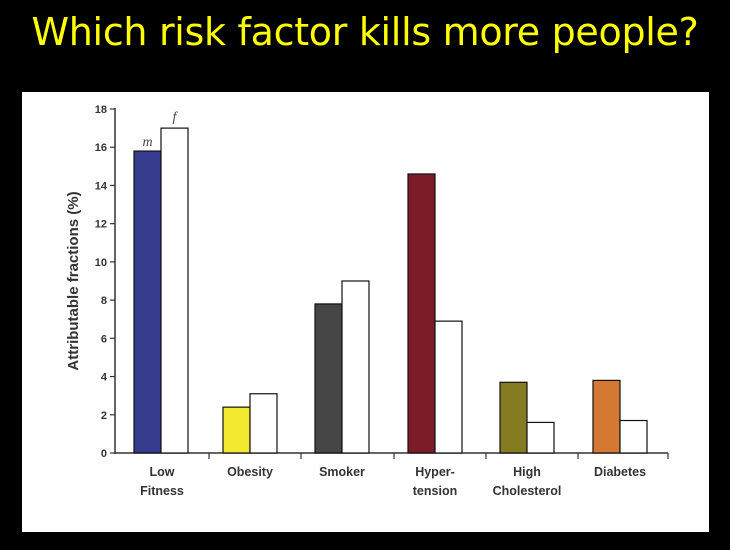  What do you see at coordinates (101, 148) in the screenshot?
I see `y-tick-label: 16` at bounding box center [101, 148].